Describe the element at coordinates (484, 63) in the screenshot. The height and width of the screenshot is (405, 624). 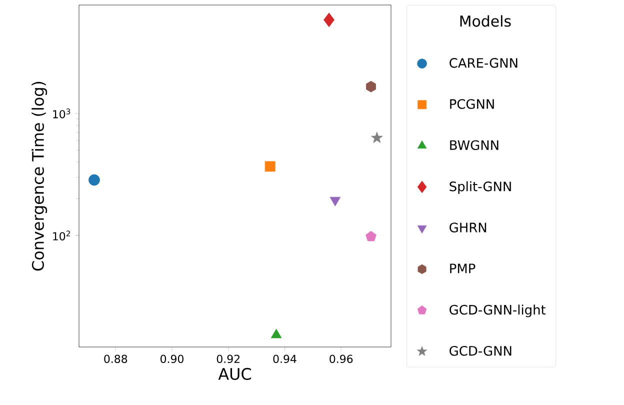
I see `legend-label: CARE-GNN` at that location.